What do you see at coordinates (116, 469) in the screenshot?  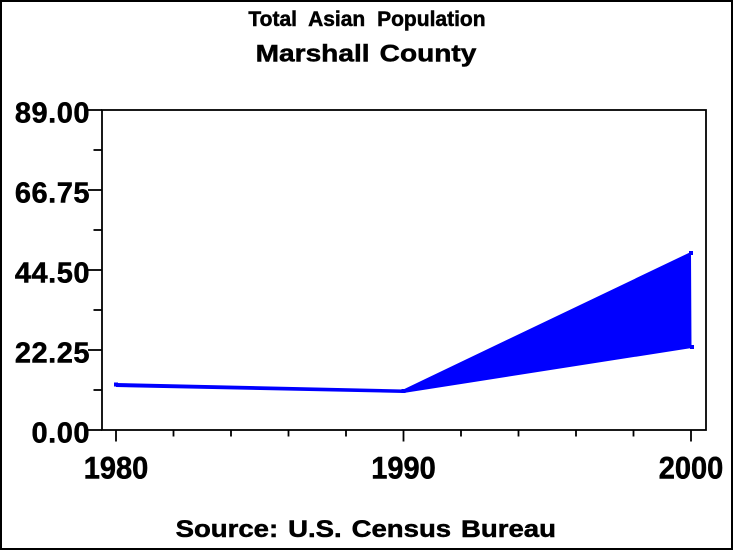 I see `svg-text: 1980` at bounding box center [116, 469].